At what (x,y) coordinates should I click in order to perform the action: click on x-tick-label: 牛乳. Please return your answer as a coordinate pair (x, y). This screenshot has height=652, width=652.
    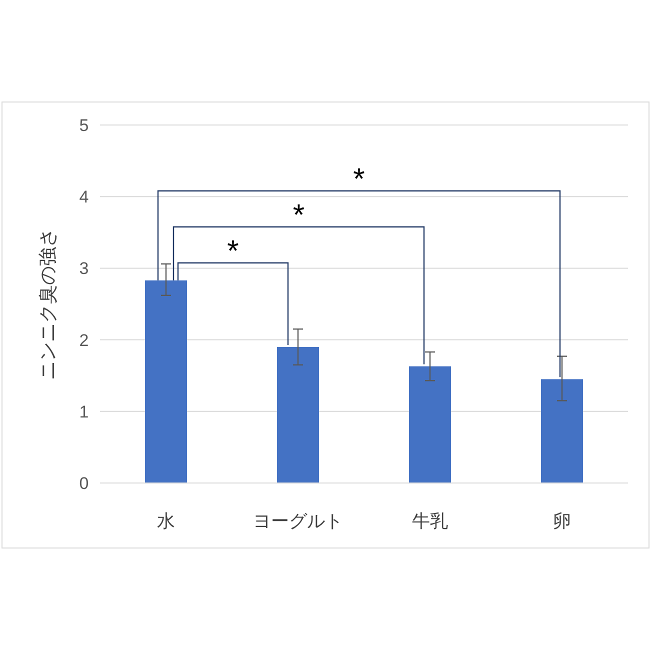
    Looking at the image, I should click on (430, 521).